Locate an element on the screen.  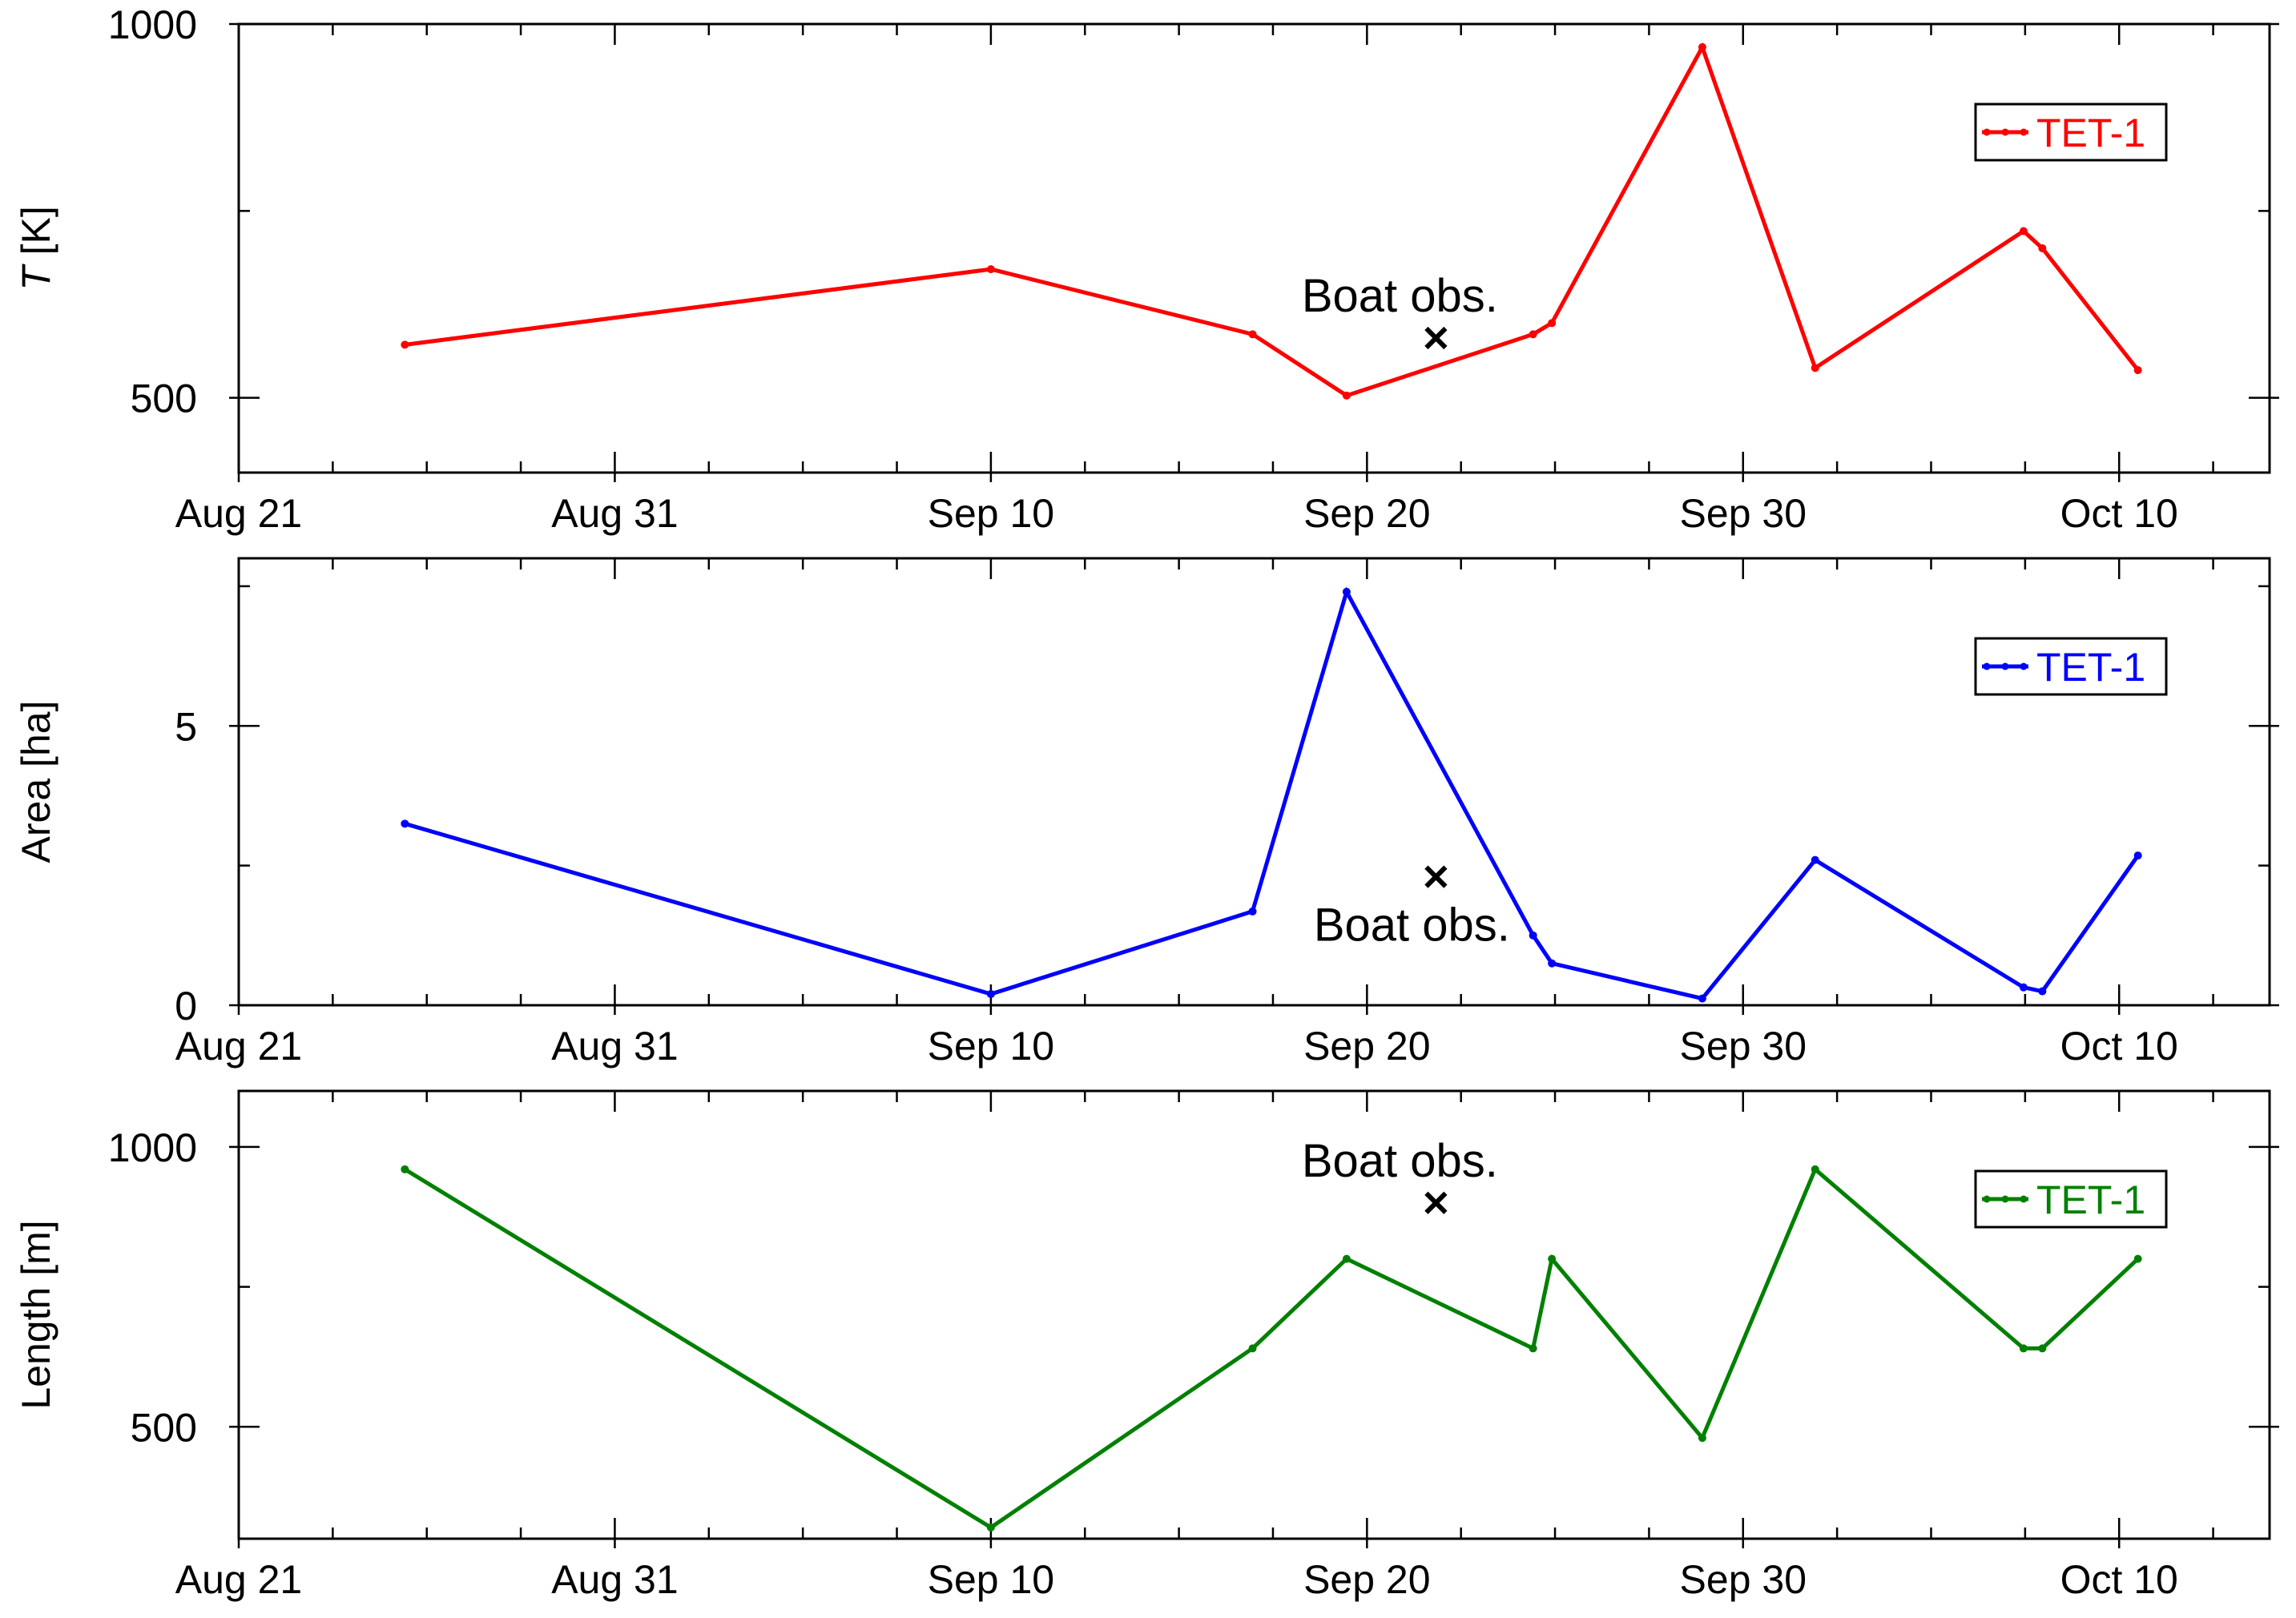
y-tick-label: 0 is located at coordinates (186, 1006).